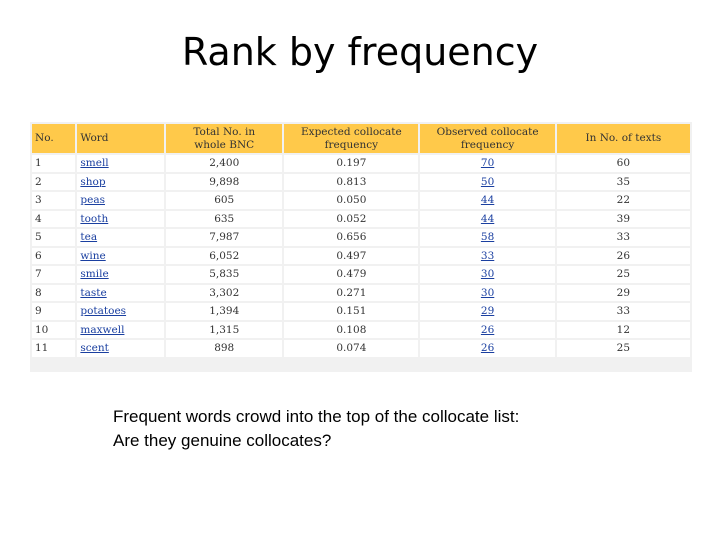  Describe the element at coordinates (121, 255) in the screenshot. I see `word-link: wine` at that location.